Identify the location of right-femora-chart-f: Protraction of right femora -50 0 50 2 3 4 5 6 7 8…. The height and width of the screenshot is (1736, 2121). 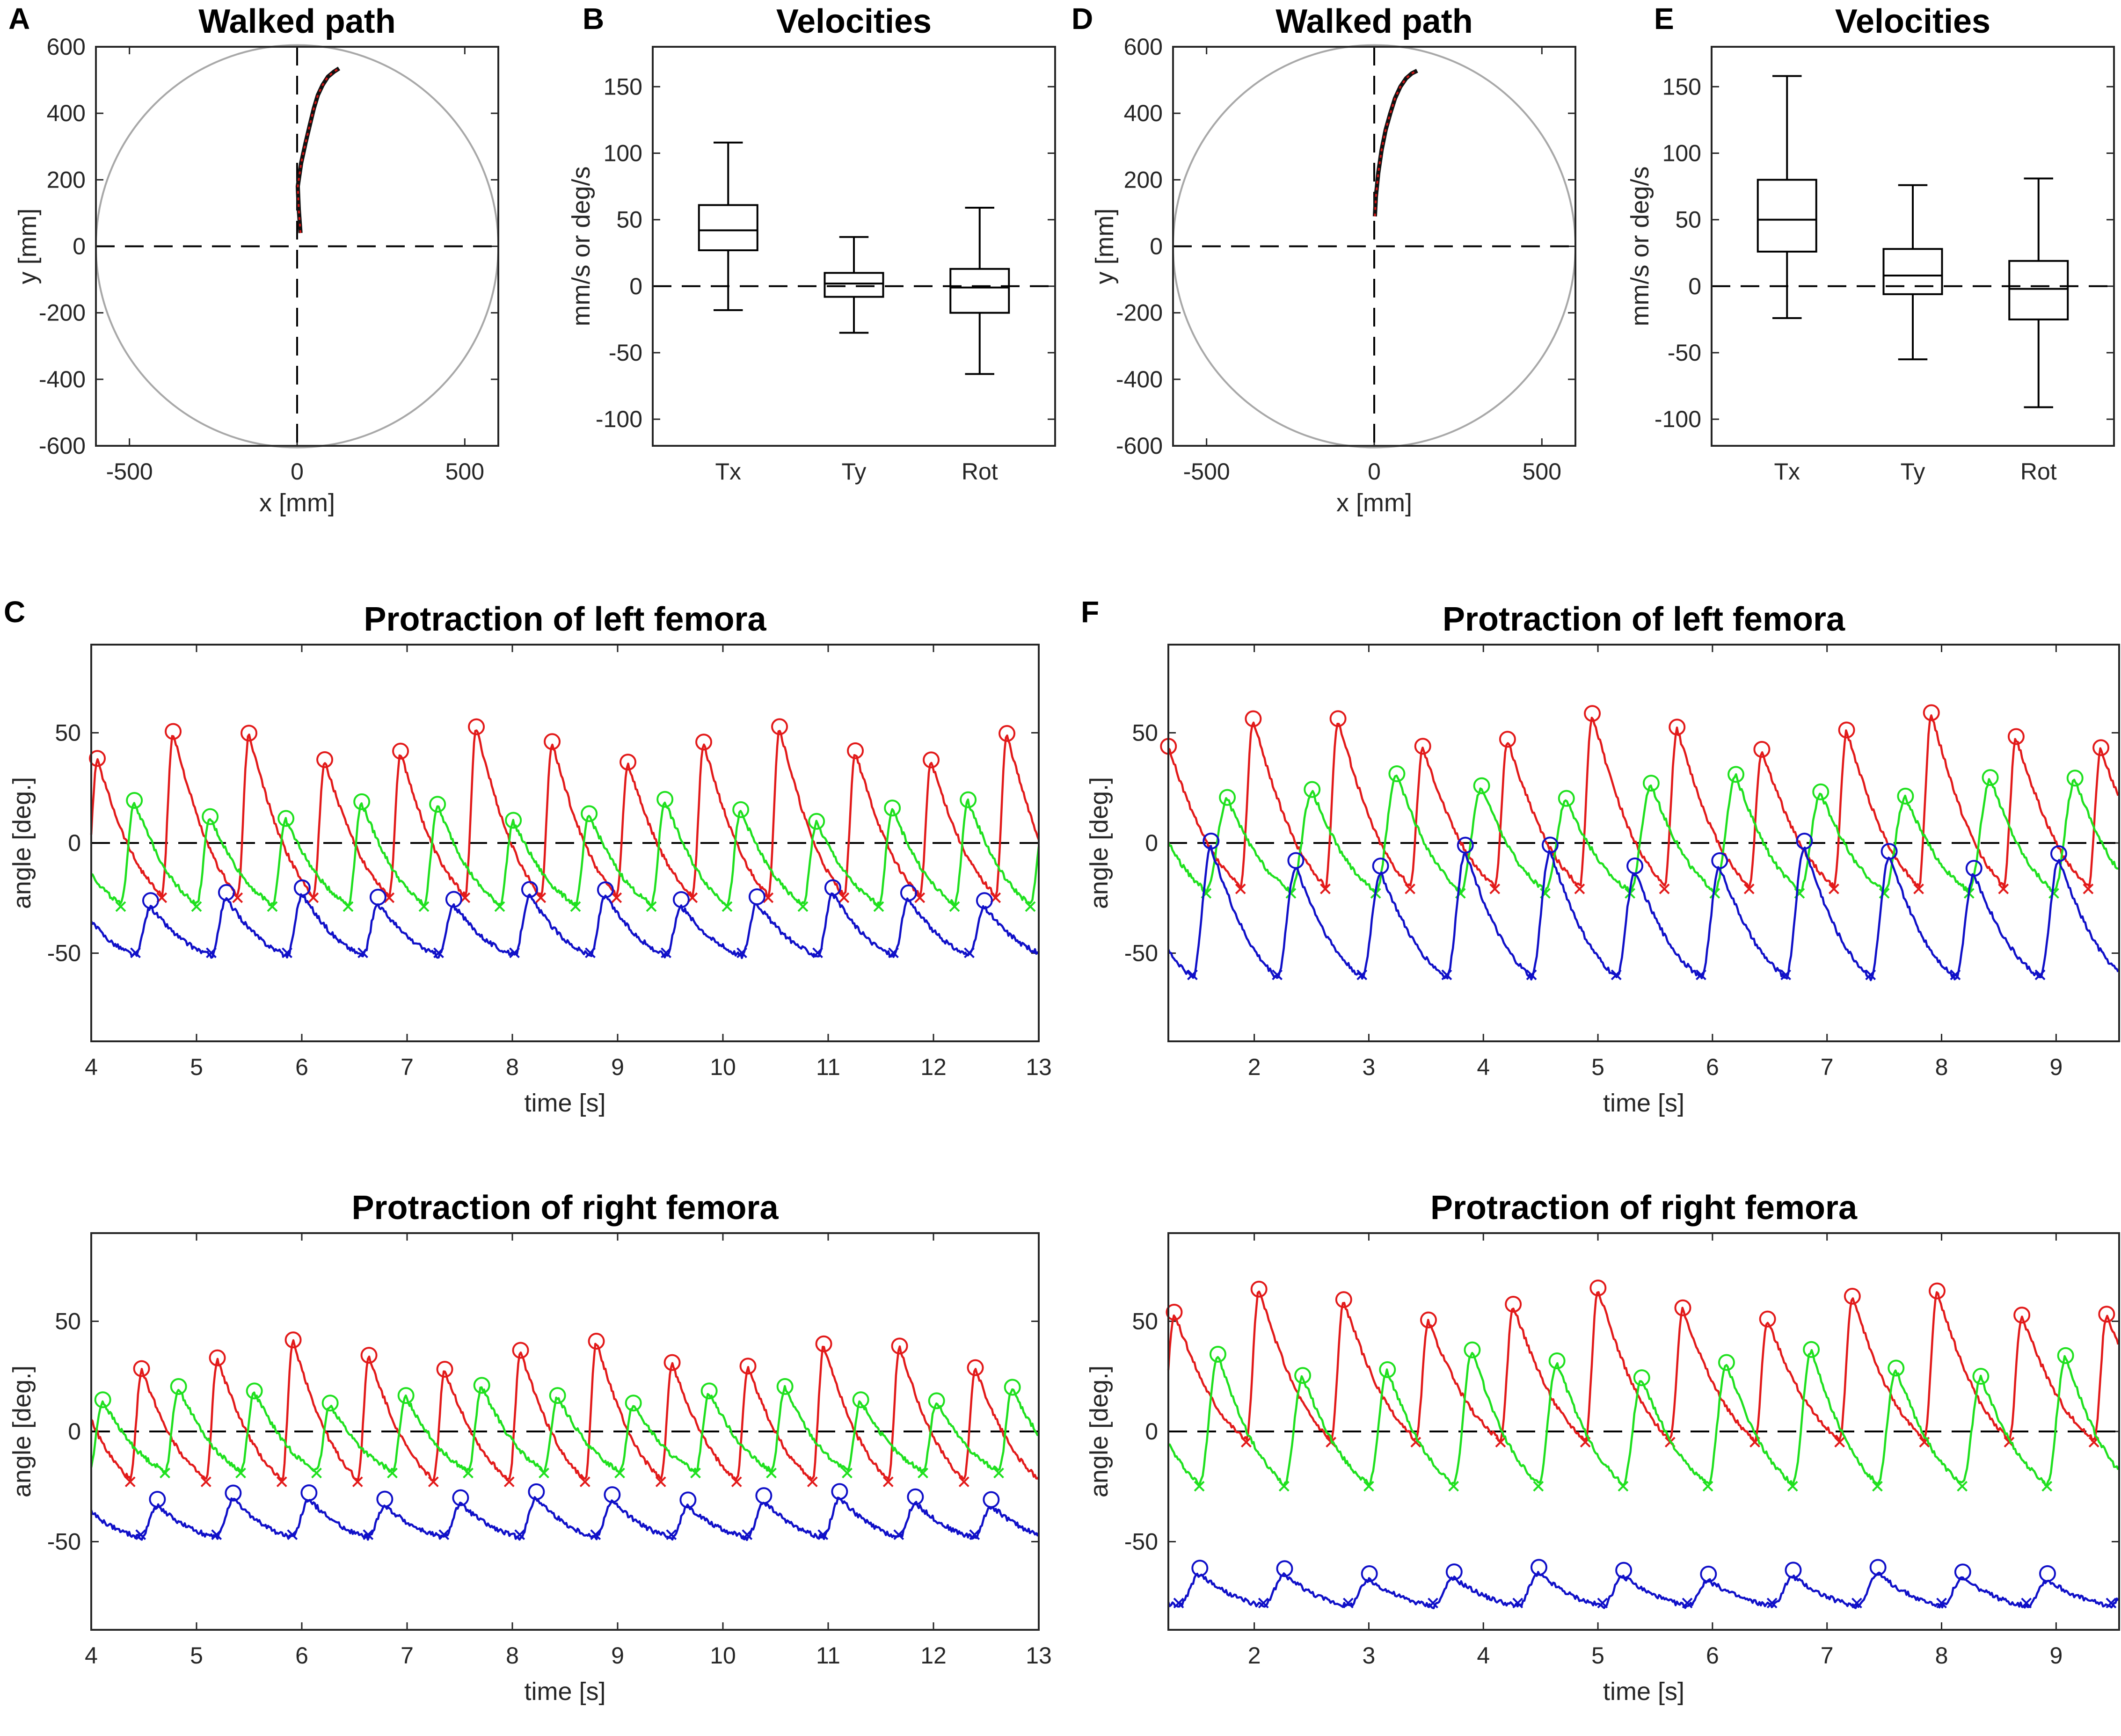
(1602, 1448).